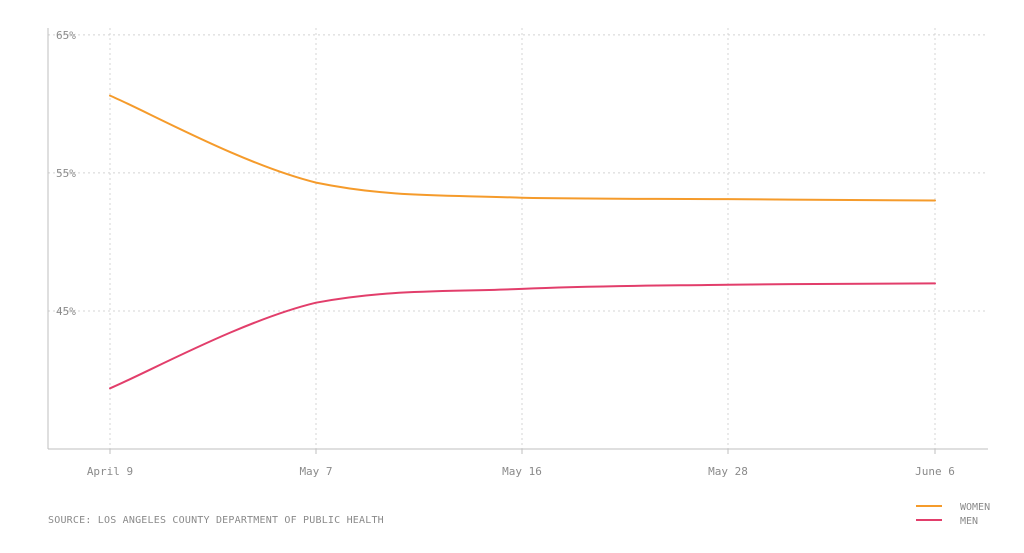 The image size is (1024, 553). I want to click on x-tick-label: June 6, so click(935, 471).